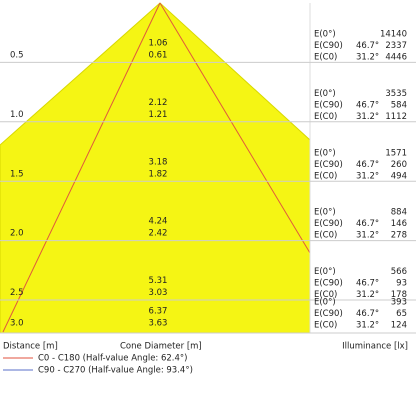  I want to click on legend-label: C0 - C180 (Half-value Angle: 62.4°), so click(113, 359).